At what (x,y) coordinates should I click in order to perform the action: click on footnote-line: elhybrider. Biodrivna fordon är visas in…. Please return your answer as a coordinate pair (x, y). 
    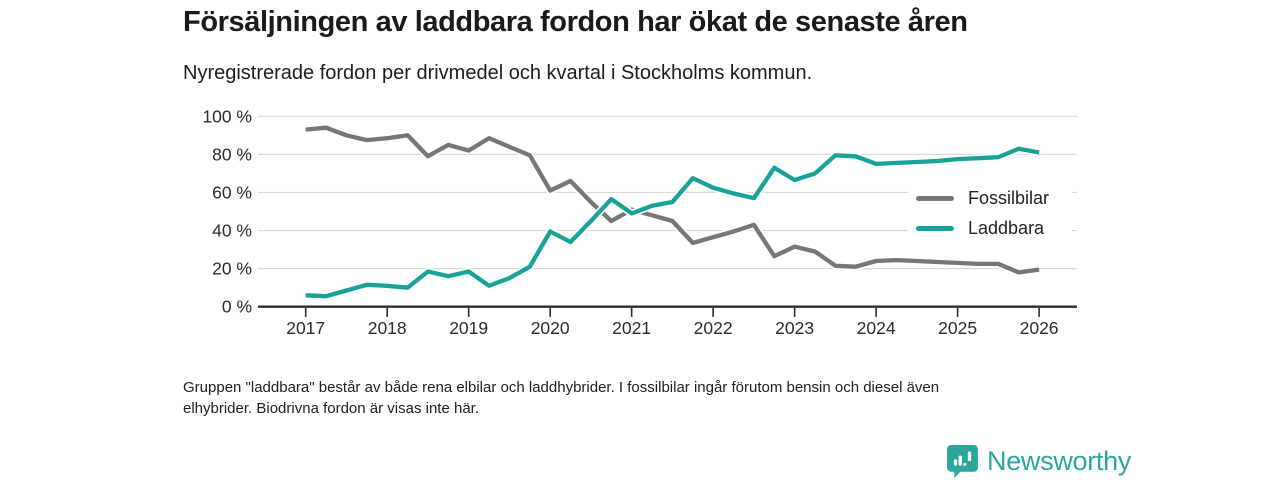
    Looking at the image, I should click on (331, 408).